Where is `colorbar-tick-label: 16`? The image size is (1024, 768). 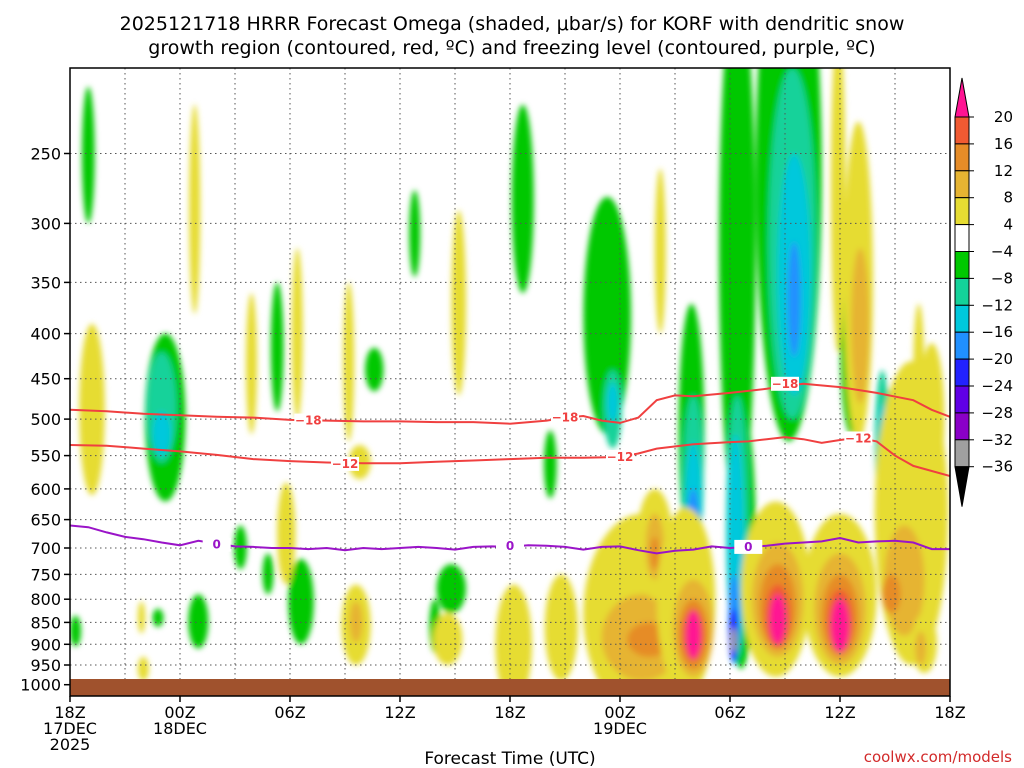 colorbar-tick-label: 16 is located at coordinates (1003, 144).